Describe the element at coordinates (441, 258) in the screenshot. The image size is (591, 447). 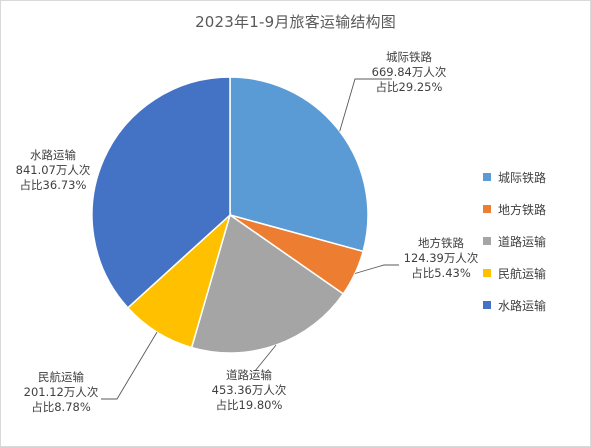
I see `data-label-local-rail: 地方铁路 124.39万人次占比5.43%` at that location.